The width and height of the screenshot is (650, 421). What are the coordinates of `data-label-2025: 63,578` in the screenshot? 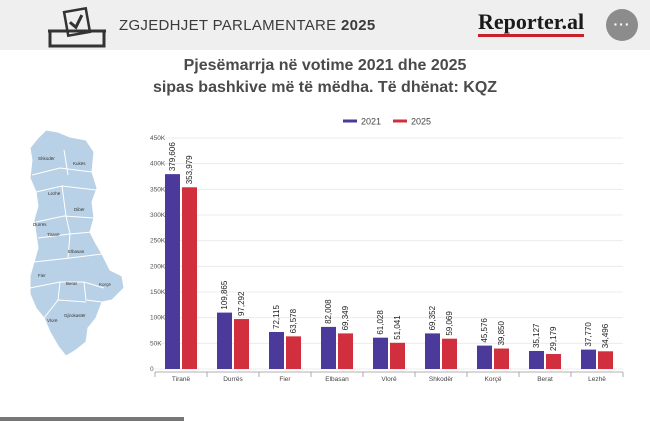 It's located at (293, 320).